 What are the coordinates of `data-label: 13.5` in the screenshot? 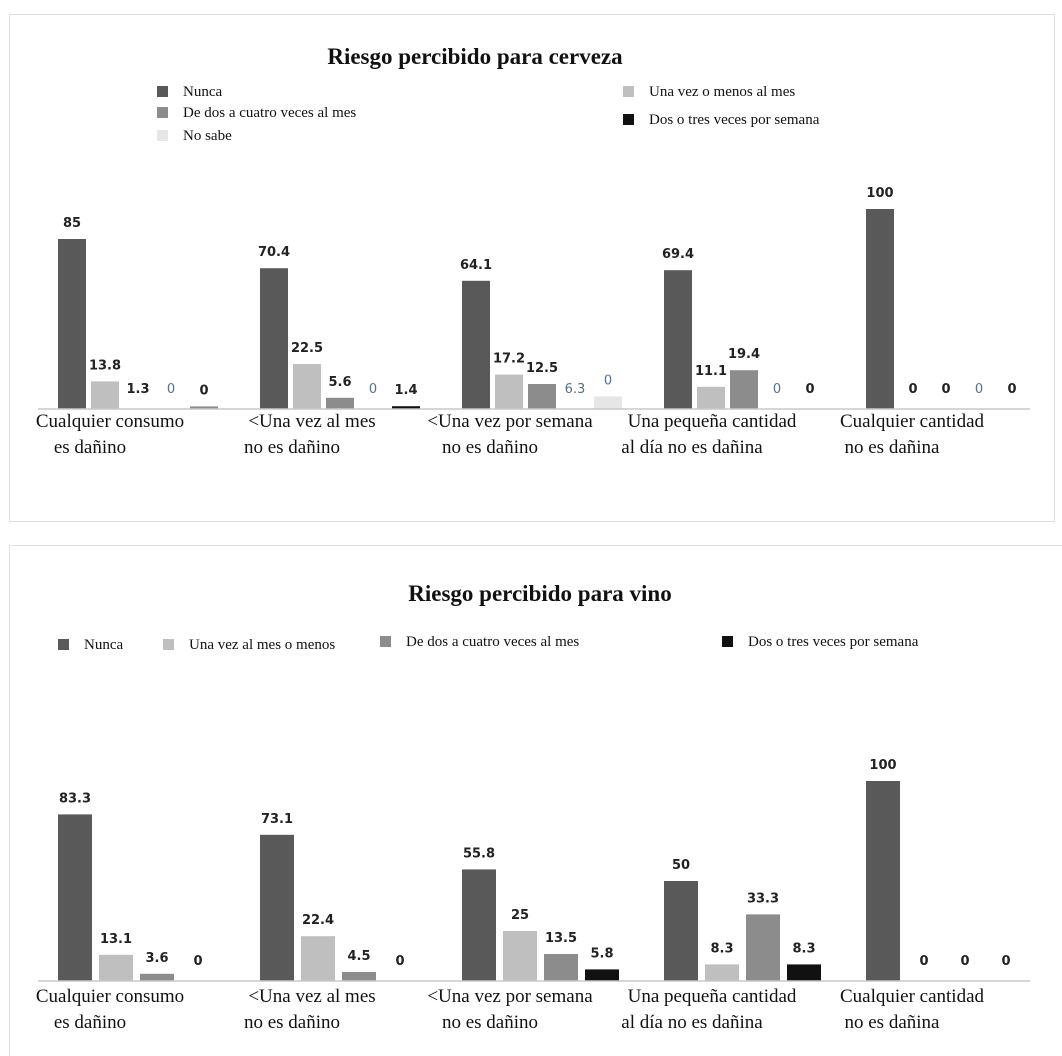 It's located at (561, 938).